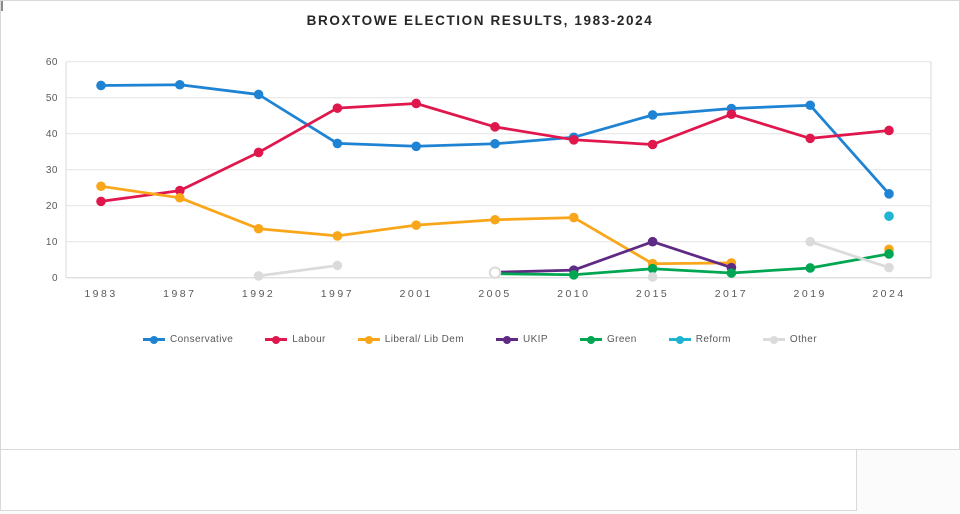  I want to click on x-axis-label: 2017, so click(731, 294).